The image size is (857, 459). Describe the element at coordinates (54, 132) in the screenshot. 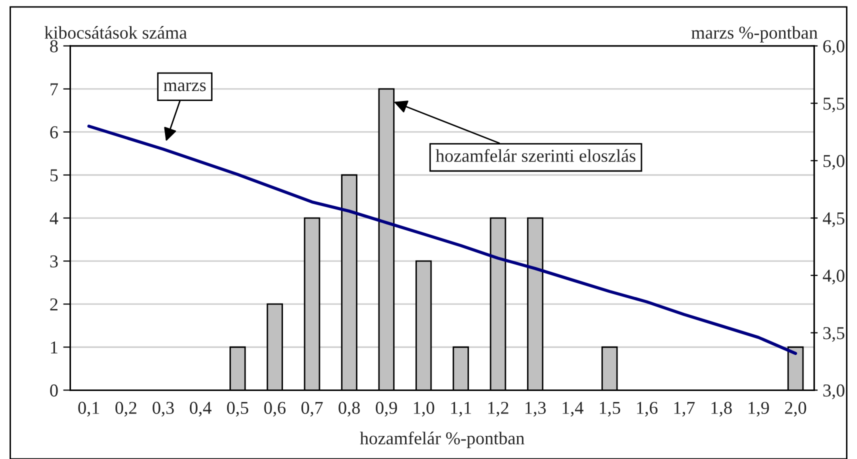

I see `y-tick-label: 6` at that location.